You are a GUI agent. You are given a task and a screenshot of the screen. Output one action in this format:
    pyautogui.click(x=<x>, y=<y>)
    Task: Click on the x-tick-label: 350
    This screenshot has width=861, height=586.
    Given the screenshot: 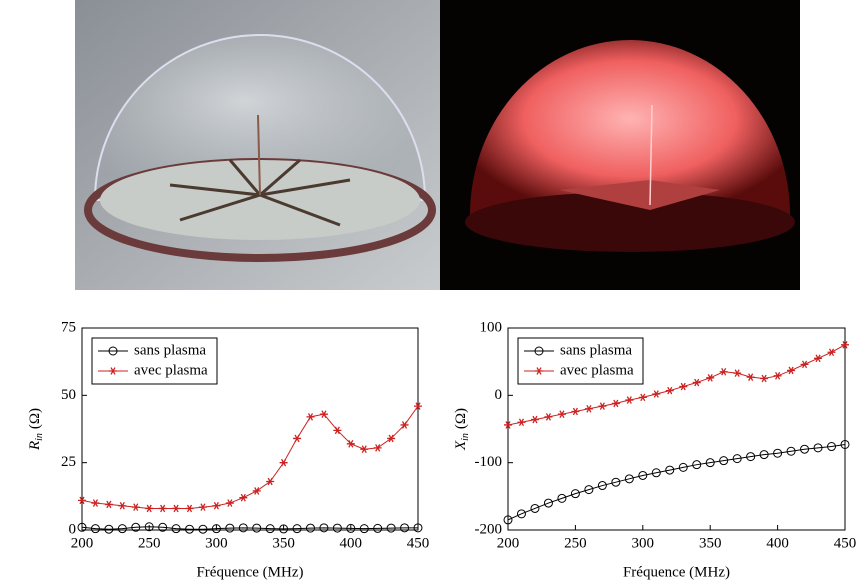 What is the action you would take?
    pyautogui.click(x=283, y=543)
    